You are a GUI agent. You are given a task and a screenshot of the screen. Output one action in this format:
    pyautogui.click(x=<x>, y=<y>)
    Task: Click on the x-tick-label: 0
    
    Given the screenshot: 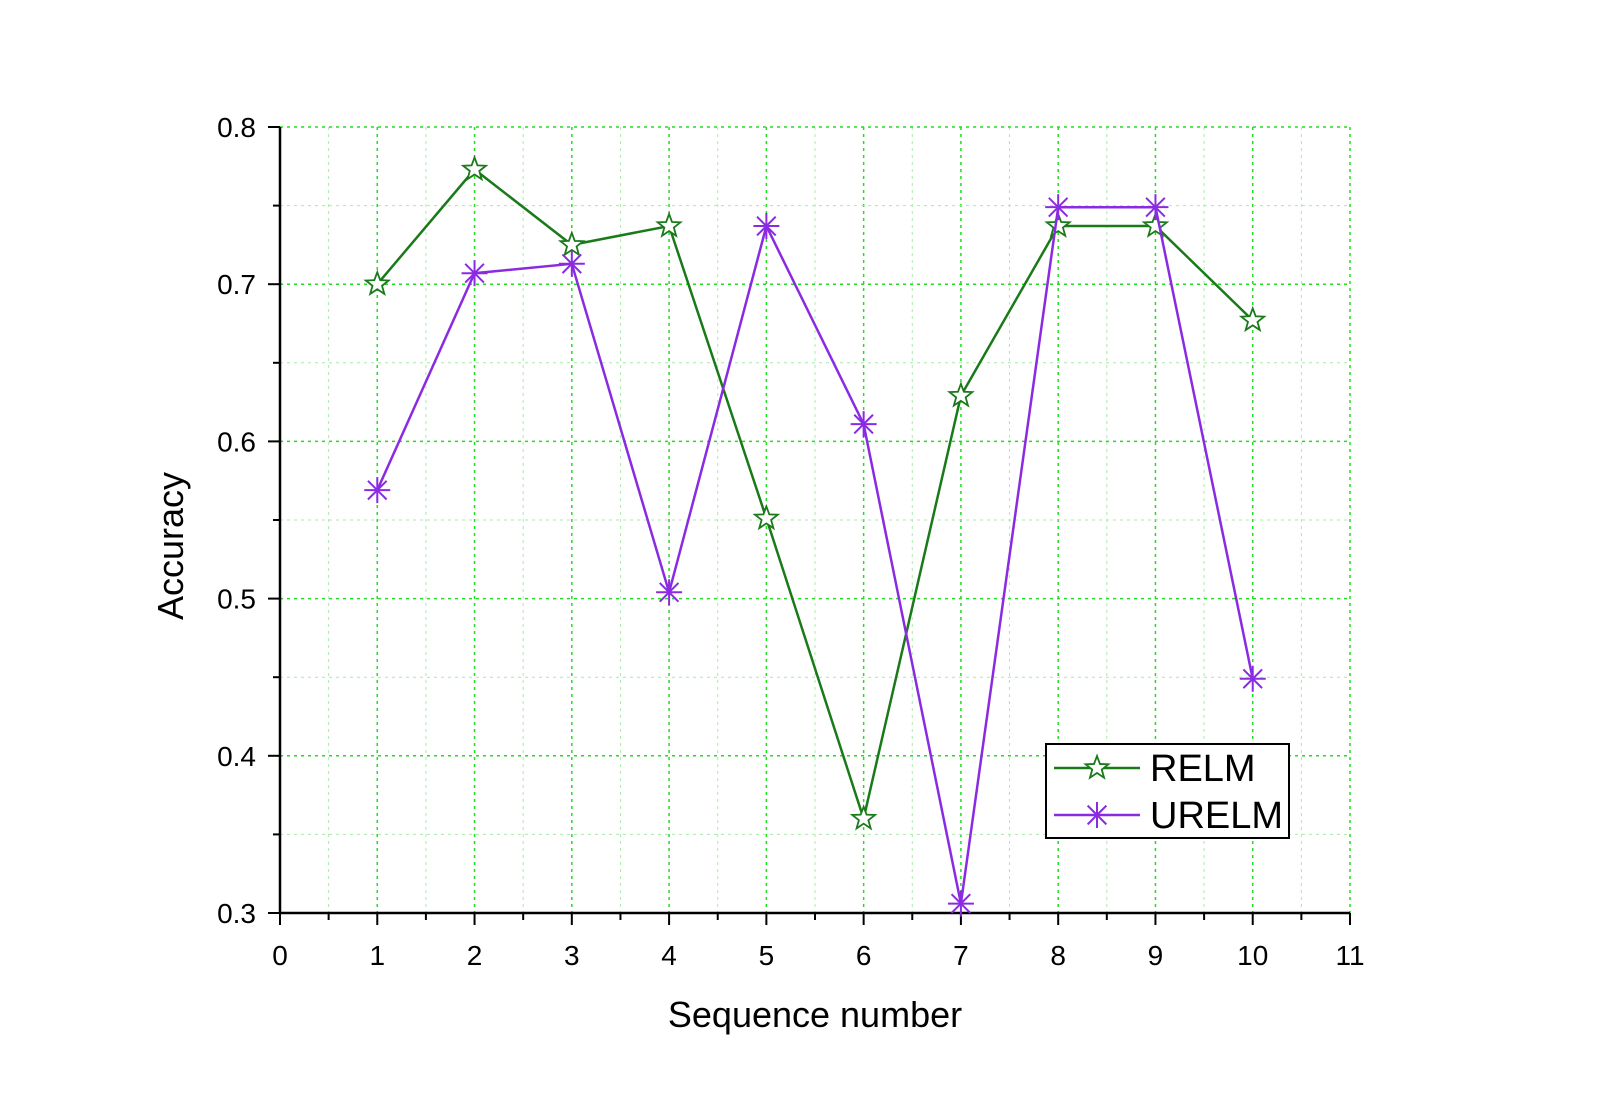 What is the action you would take?
    pyautogui.click(x=280, y=955)
    